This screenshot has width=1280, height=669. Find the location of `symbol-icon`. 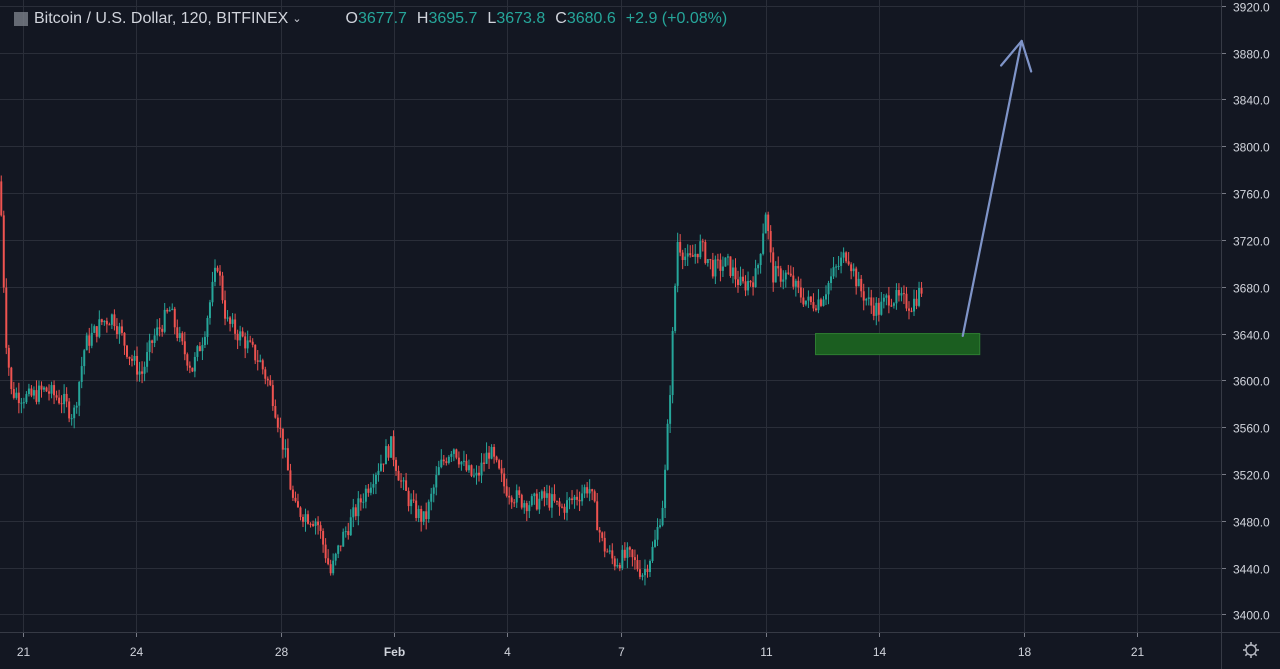

symbol-icon is located at coordinates (21, 19).